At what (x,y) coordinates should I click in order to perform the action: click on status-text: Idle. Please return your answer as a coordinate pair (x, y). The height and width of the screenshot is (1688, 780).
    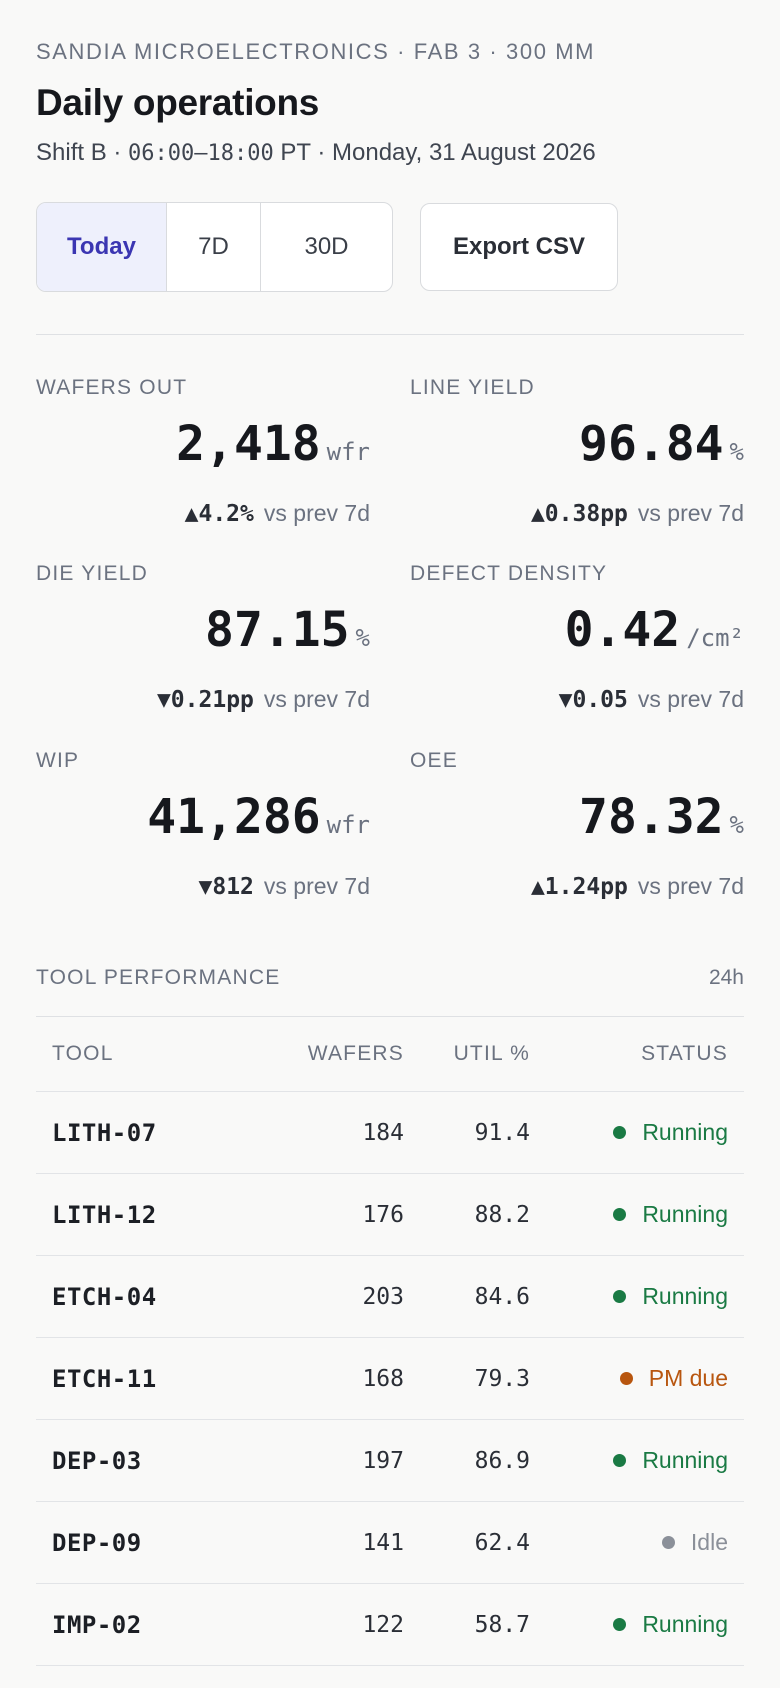
    Looking at the image, I should click on (709, 1542).